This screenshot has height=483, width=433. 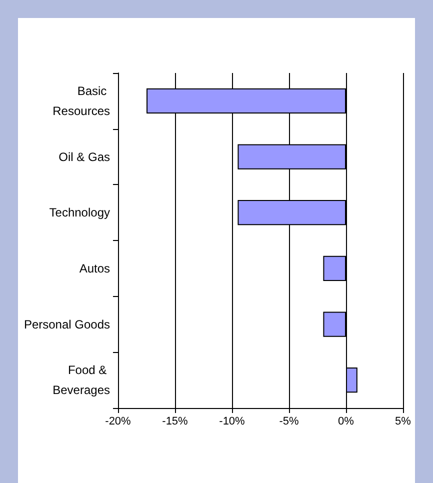 I want to click on x-tick-label: 0%, so click(x=346, y=422).